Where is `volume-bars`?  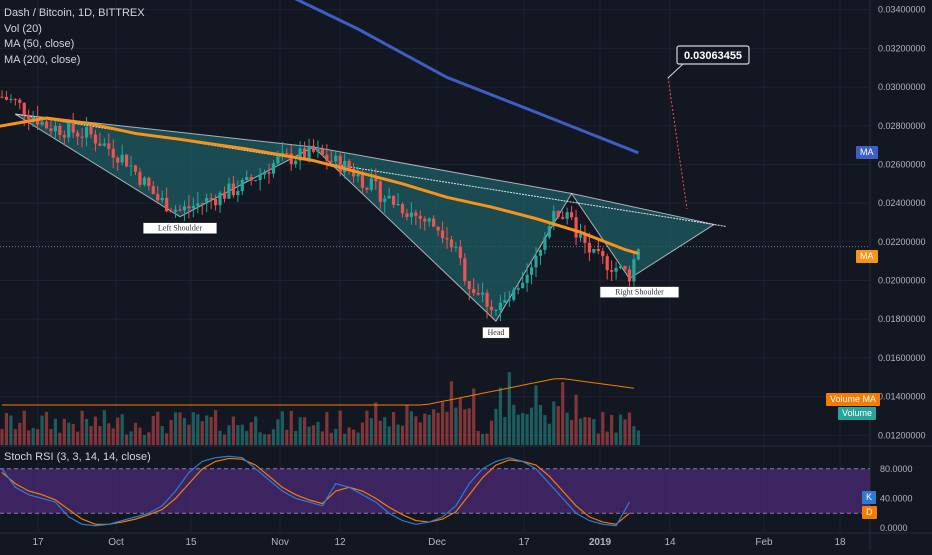
volume-bars is located at coordinates (320, 408).